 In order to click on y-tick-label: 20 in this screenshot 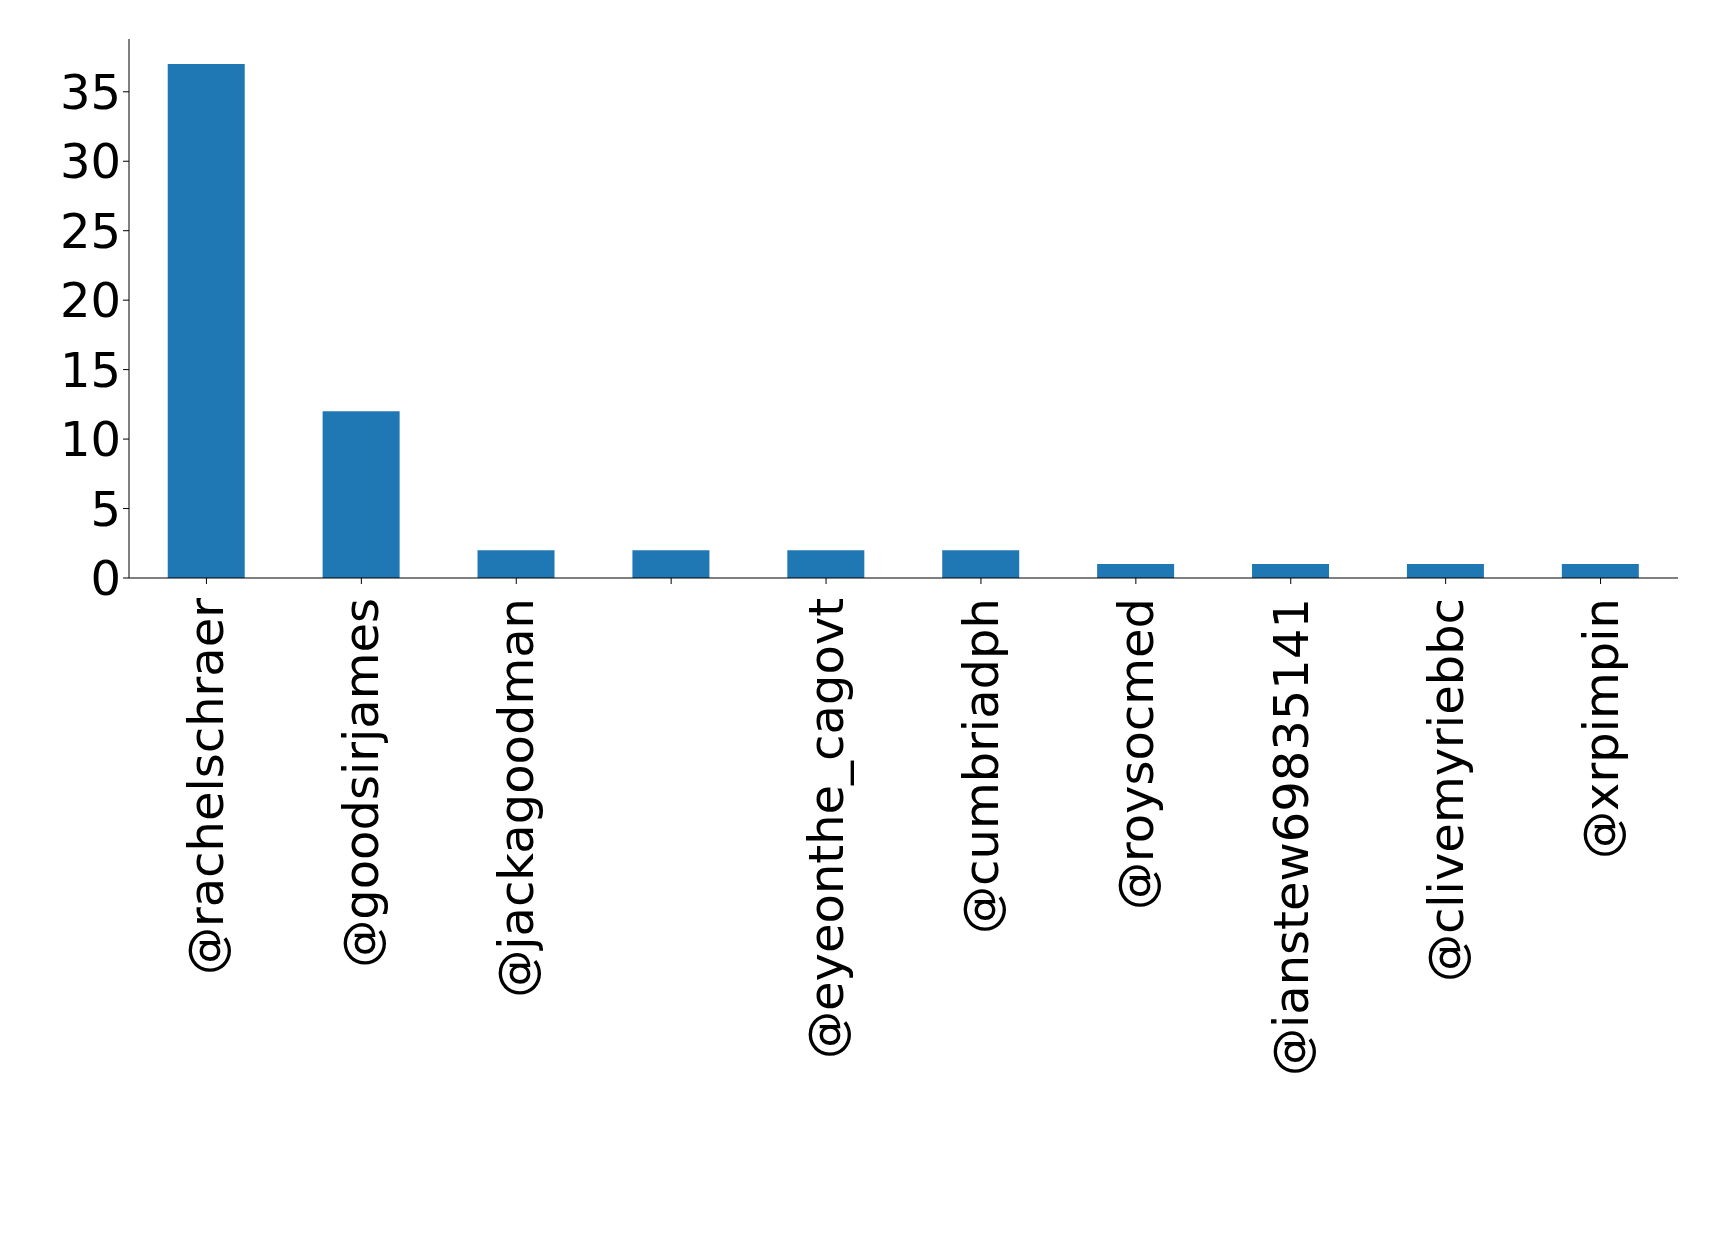, I will do `click(90, 300)`.